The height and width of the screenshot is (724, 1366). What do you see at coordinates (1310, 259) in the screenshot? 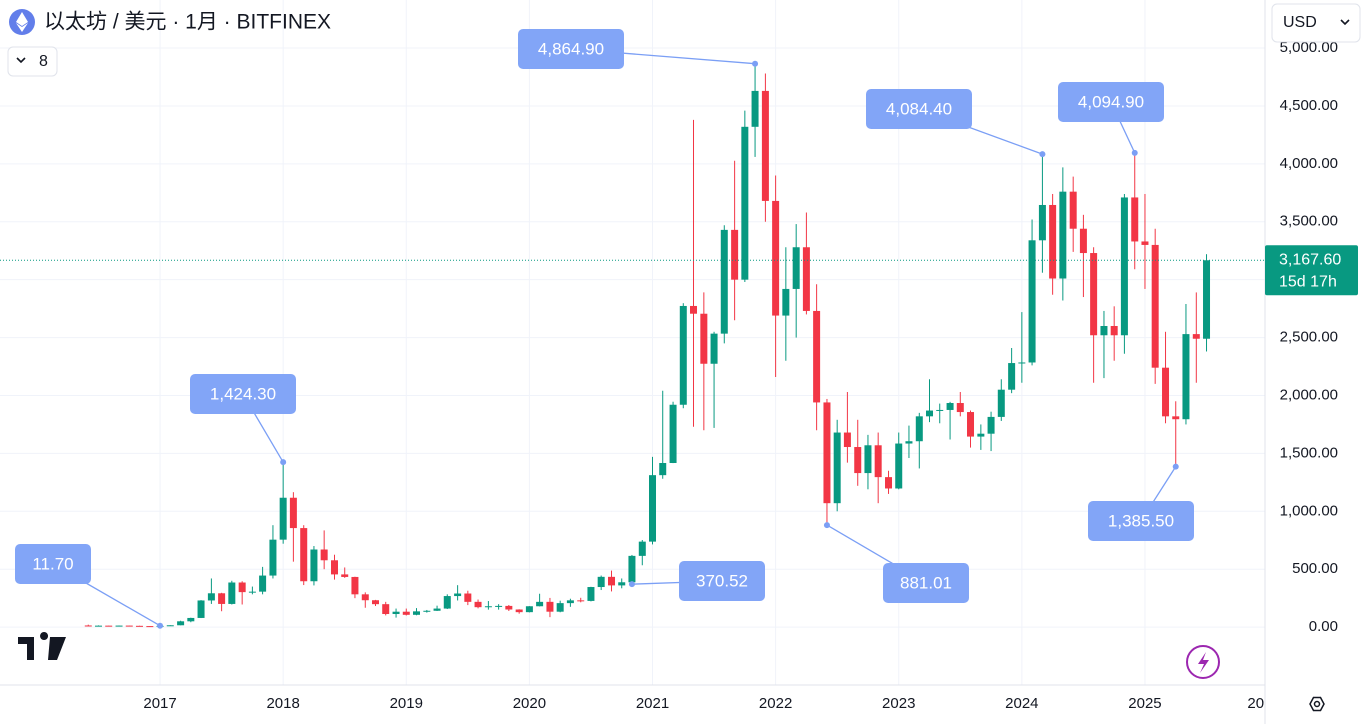
I see `last-price-label: 3,167.60` at bounding box center [1310, 259].